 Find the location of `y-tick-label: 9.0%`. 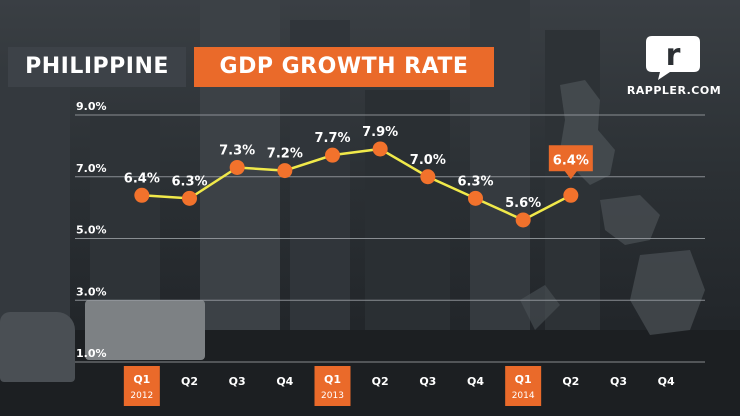

y-tick-label: 9.0% is located at coordinates (91, 106).